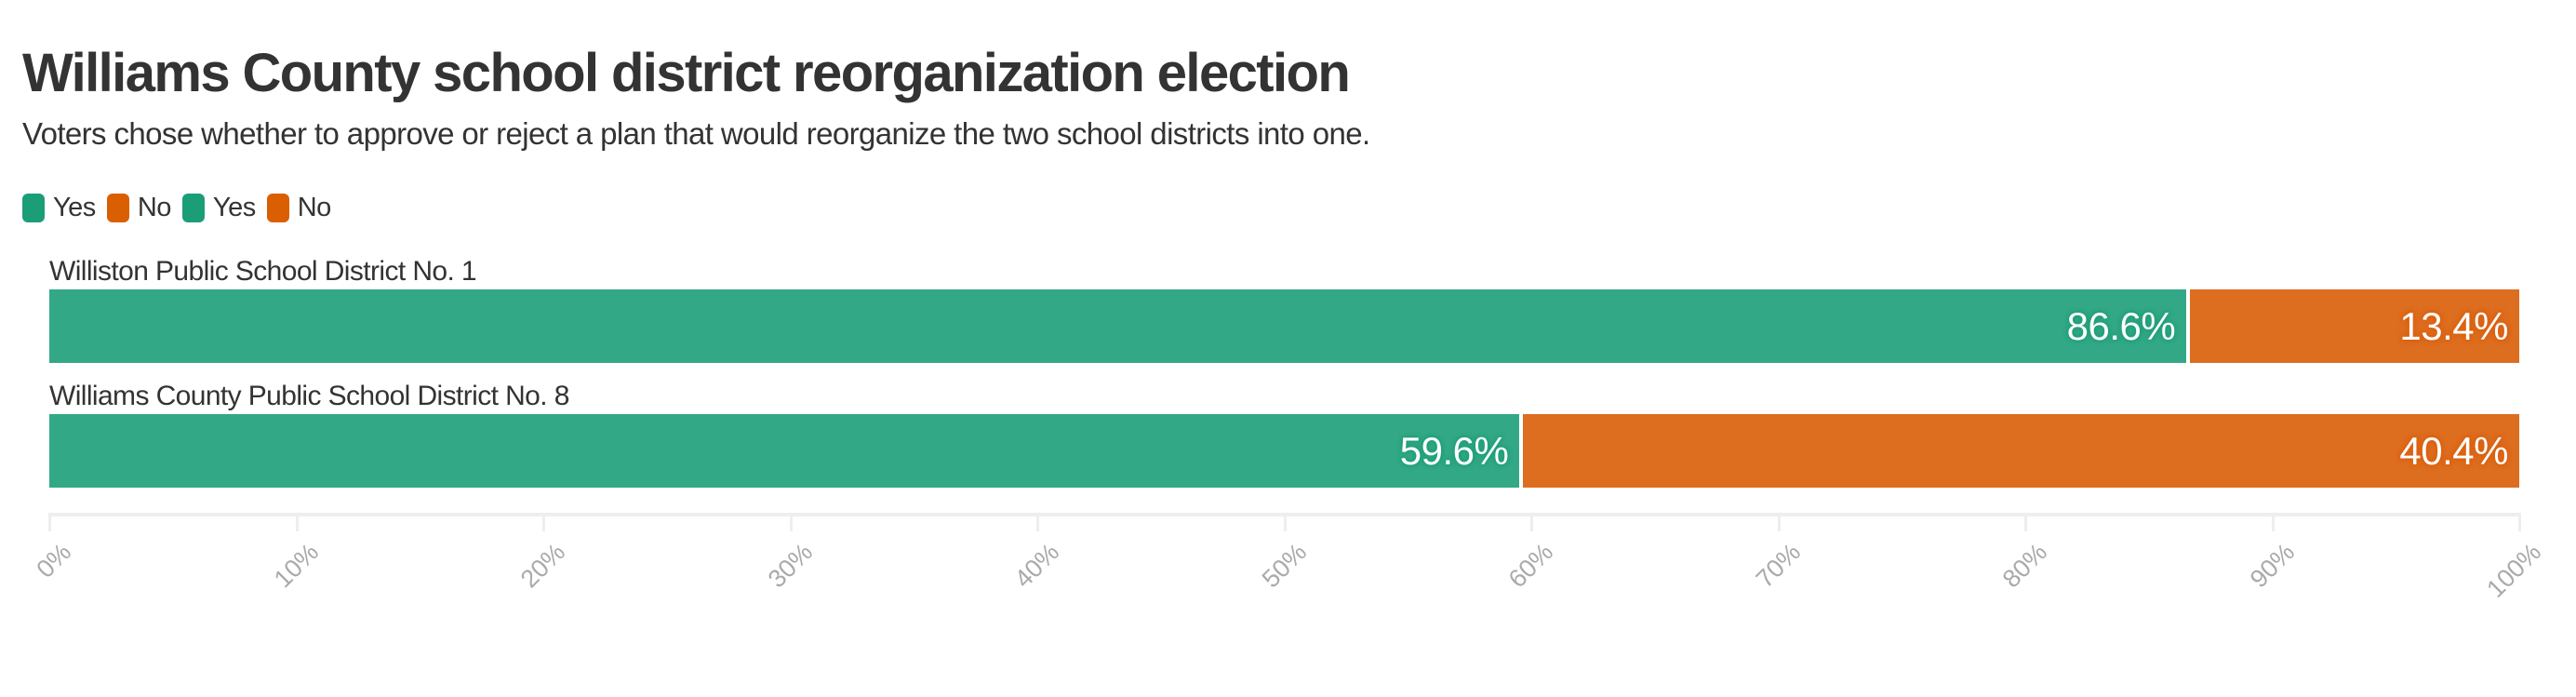 The image size is (2576, 697). What do you see at coordinates (1778, 566) in the screenshot?
I see `x-axis-tick-label: 70%` at bounding box center [1778, 566].